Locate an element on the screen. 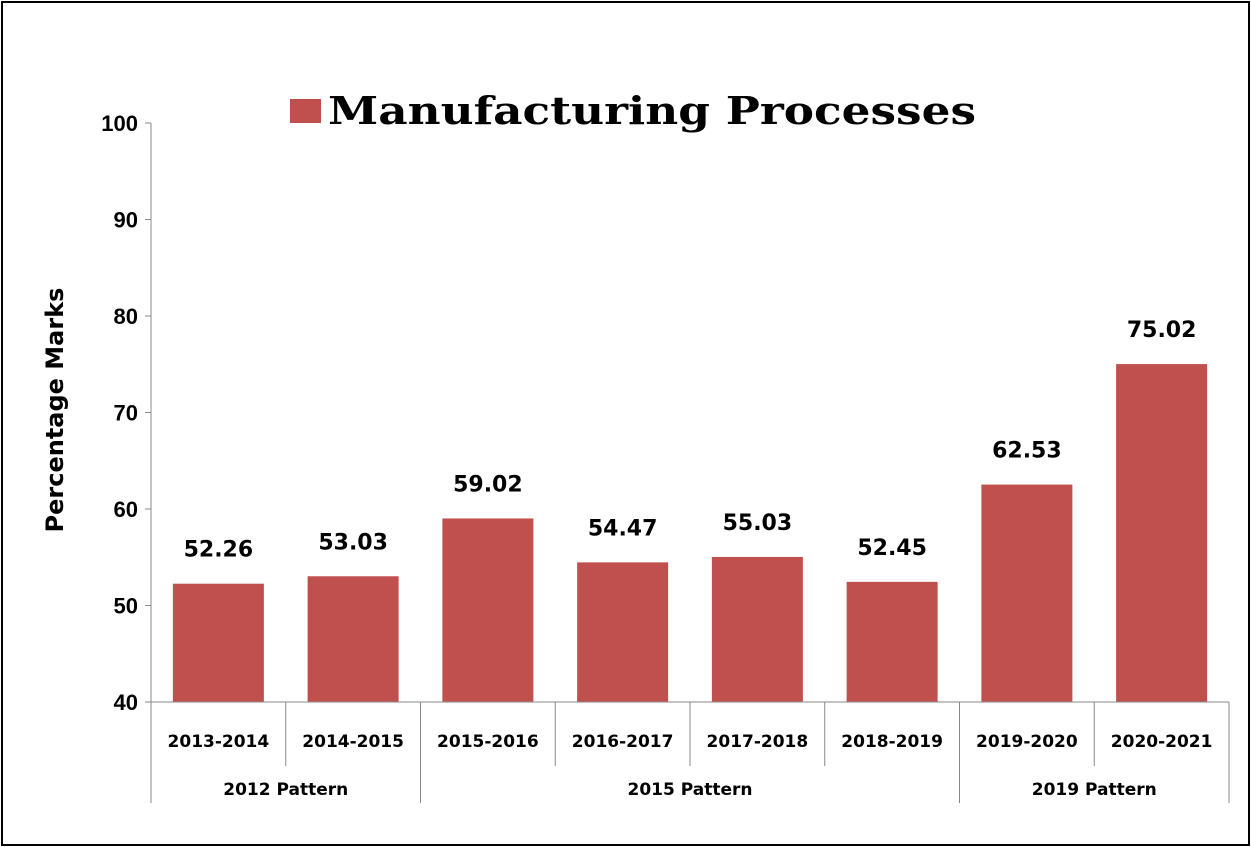 Image resolution: width=1251 pixels, height=847 pixels. category-label: 2013-2014 is located at coordinates (219, 742).